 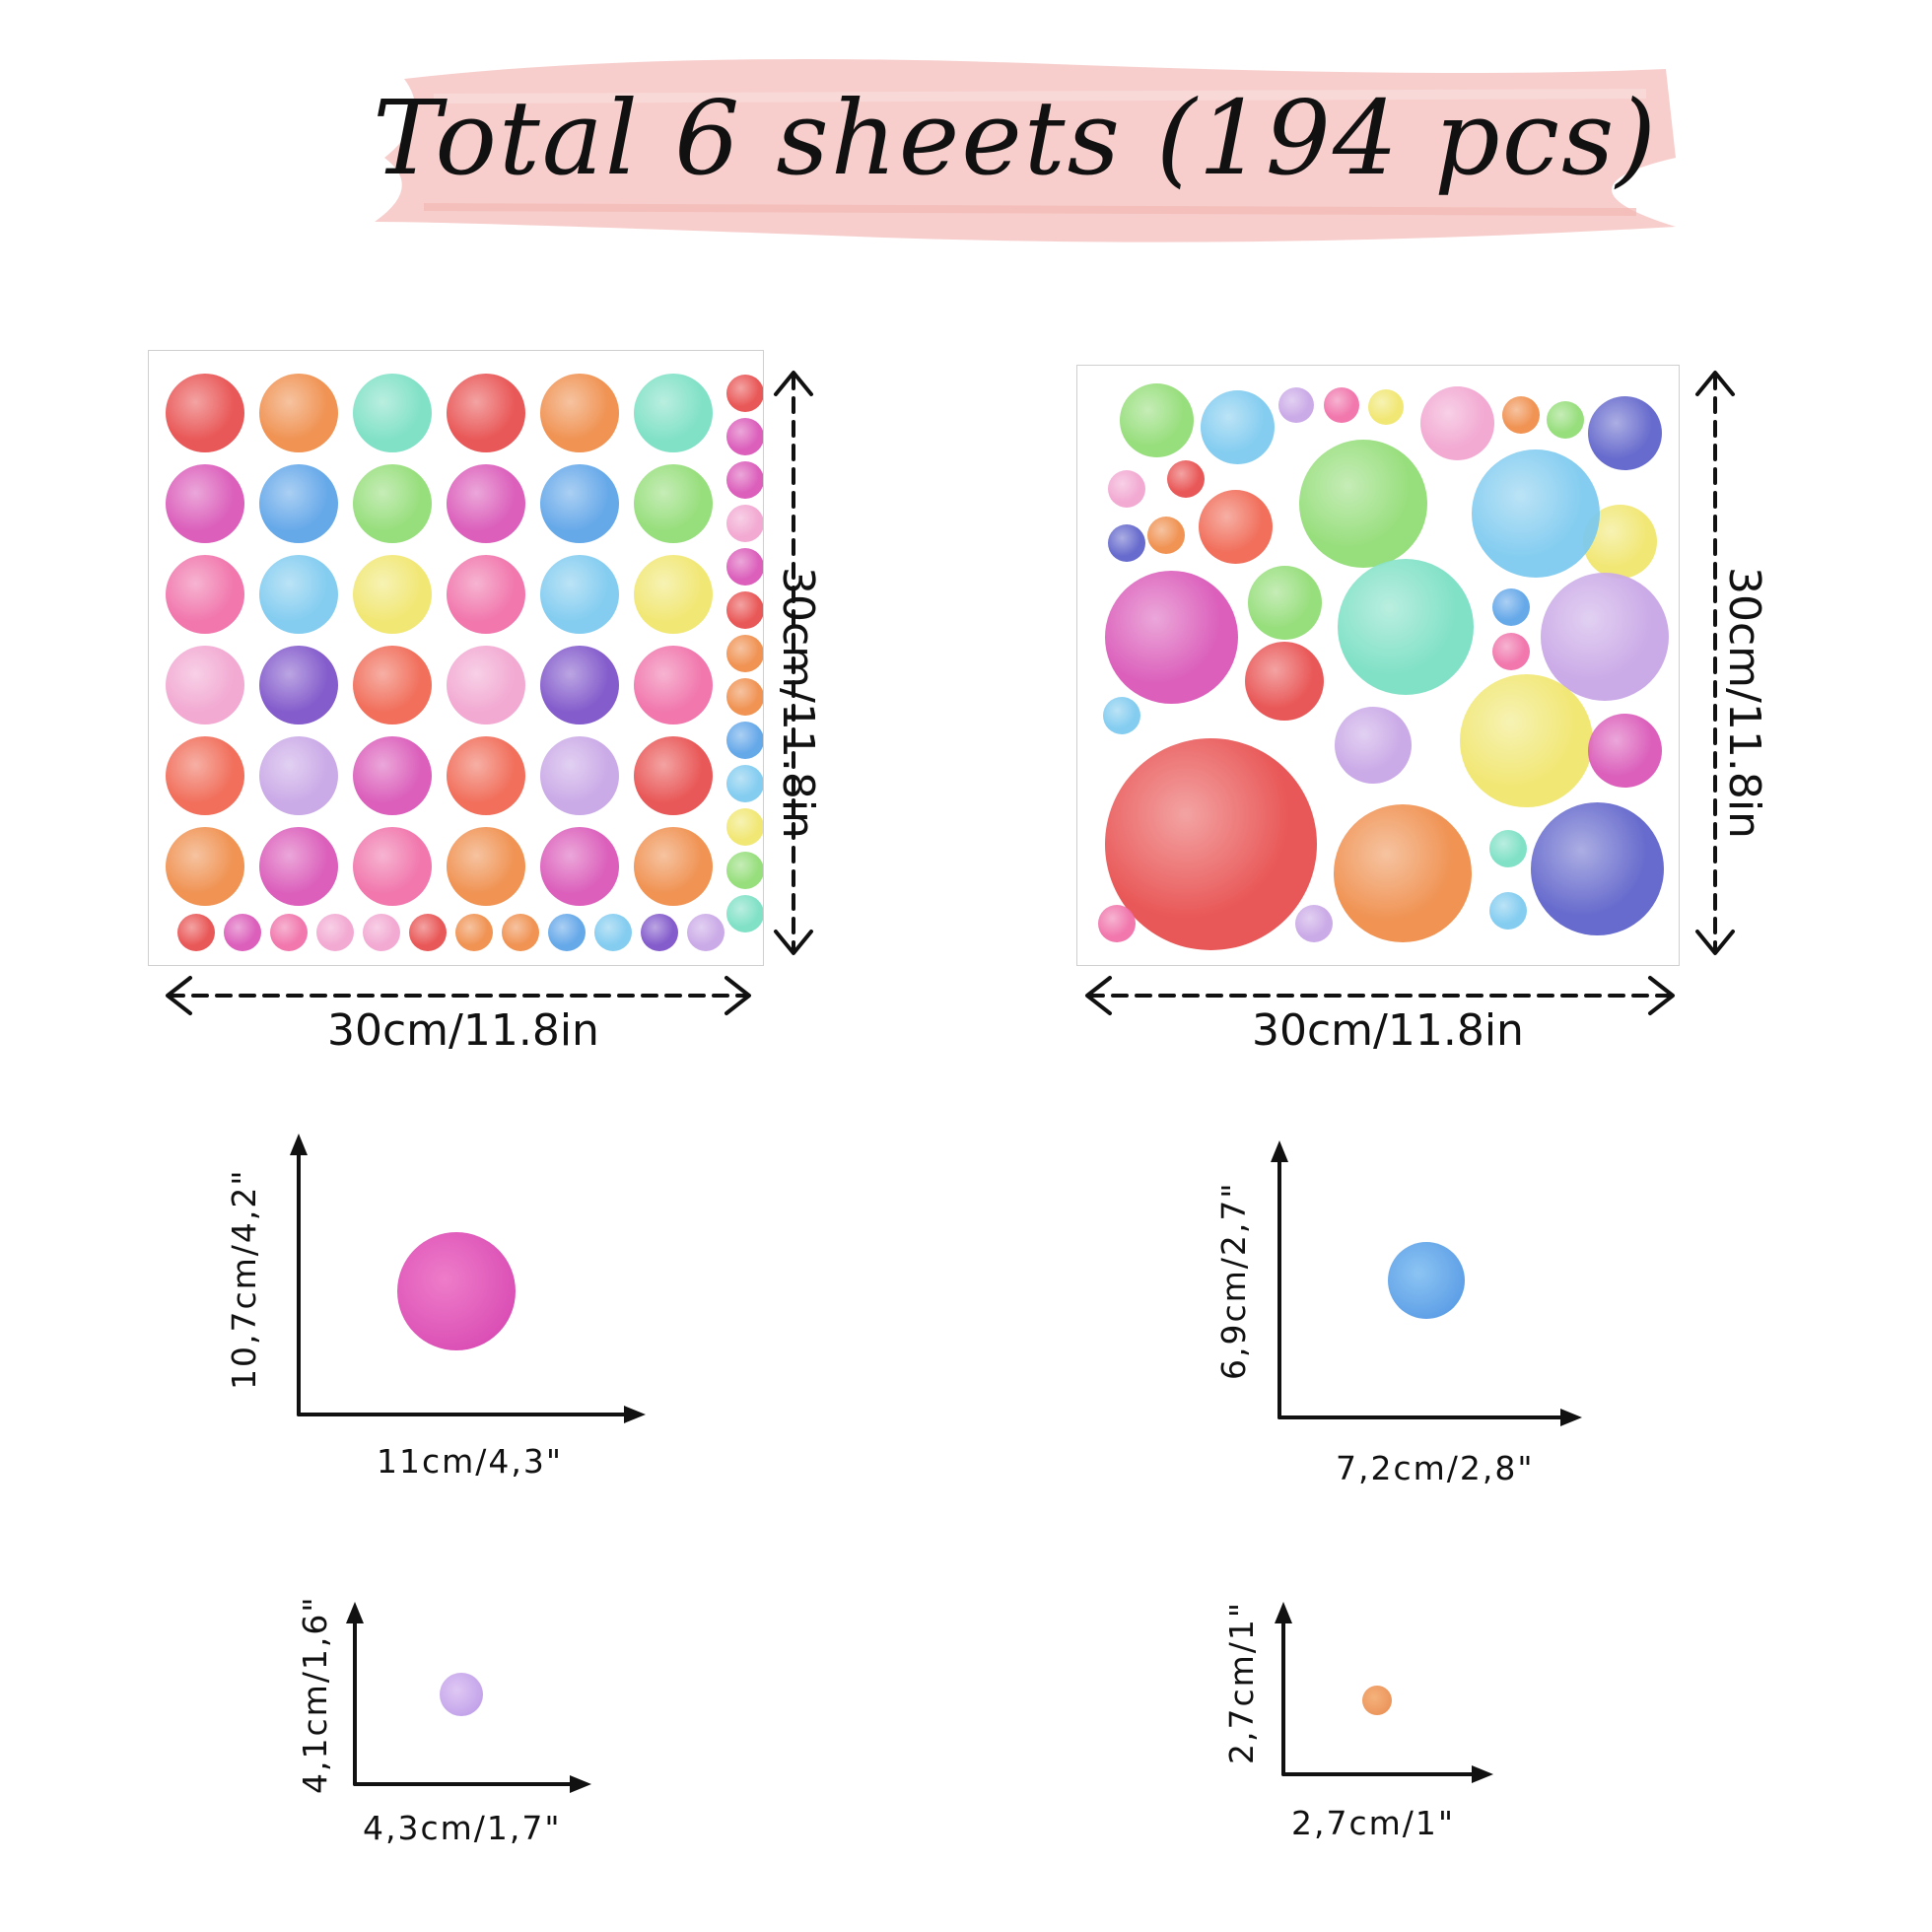 What do you see at coordinates (798, 703) in the screenshot?
I see `sheet1-height-label: 30cm/11.8in` at bounding box center [798, 703].